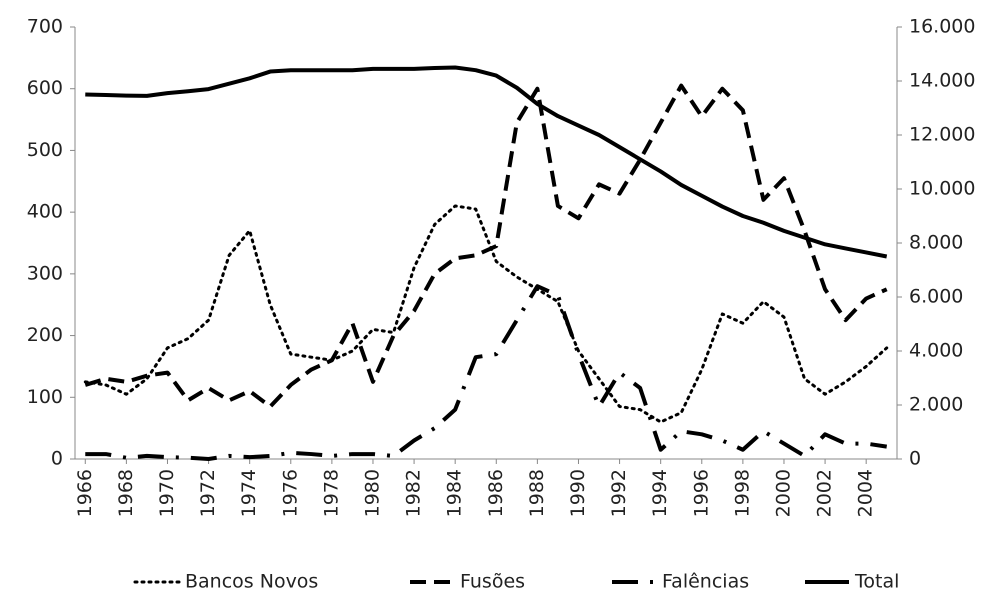 The height and width of the screenshot is (607, 998). What do you see at coordinates (208, 493) in the screenshot?
I see `x-tick-label: 1972` at bounding box center [208, 493].